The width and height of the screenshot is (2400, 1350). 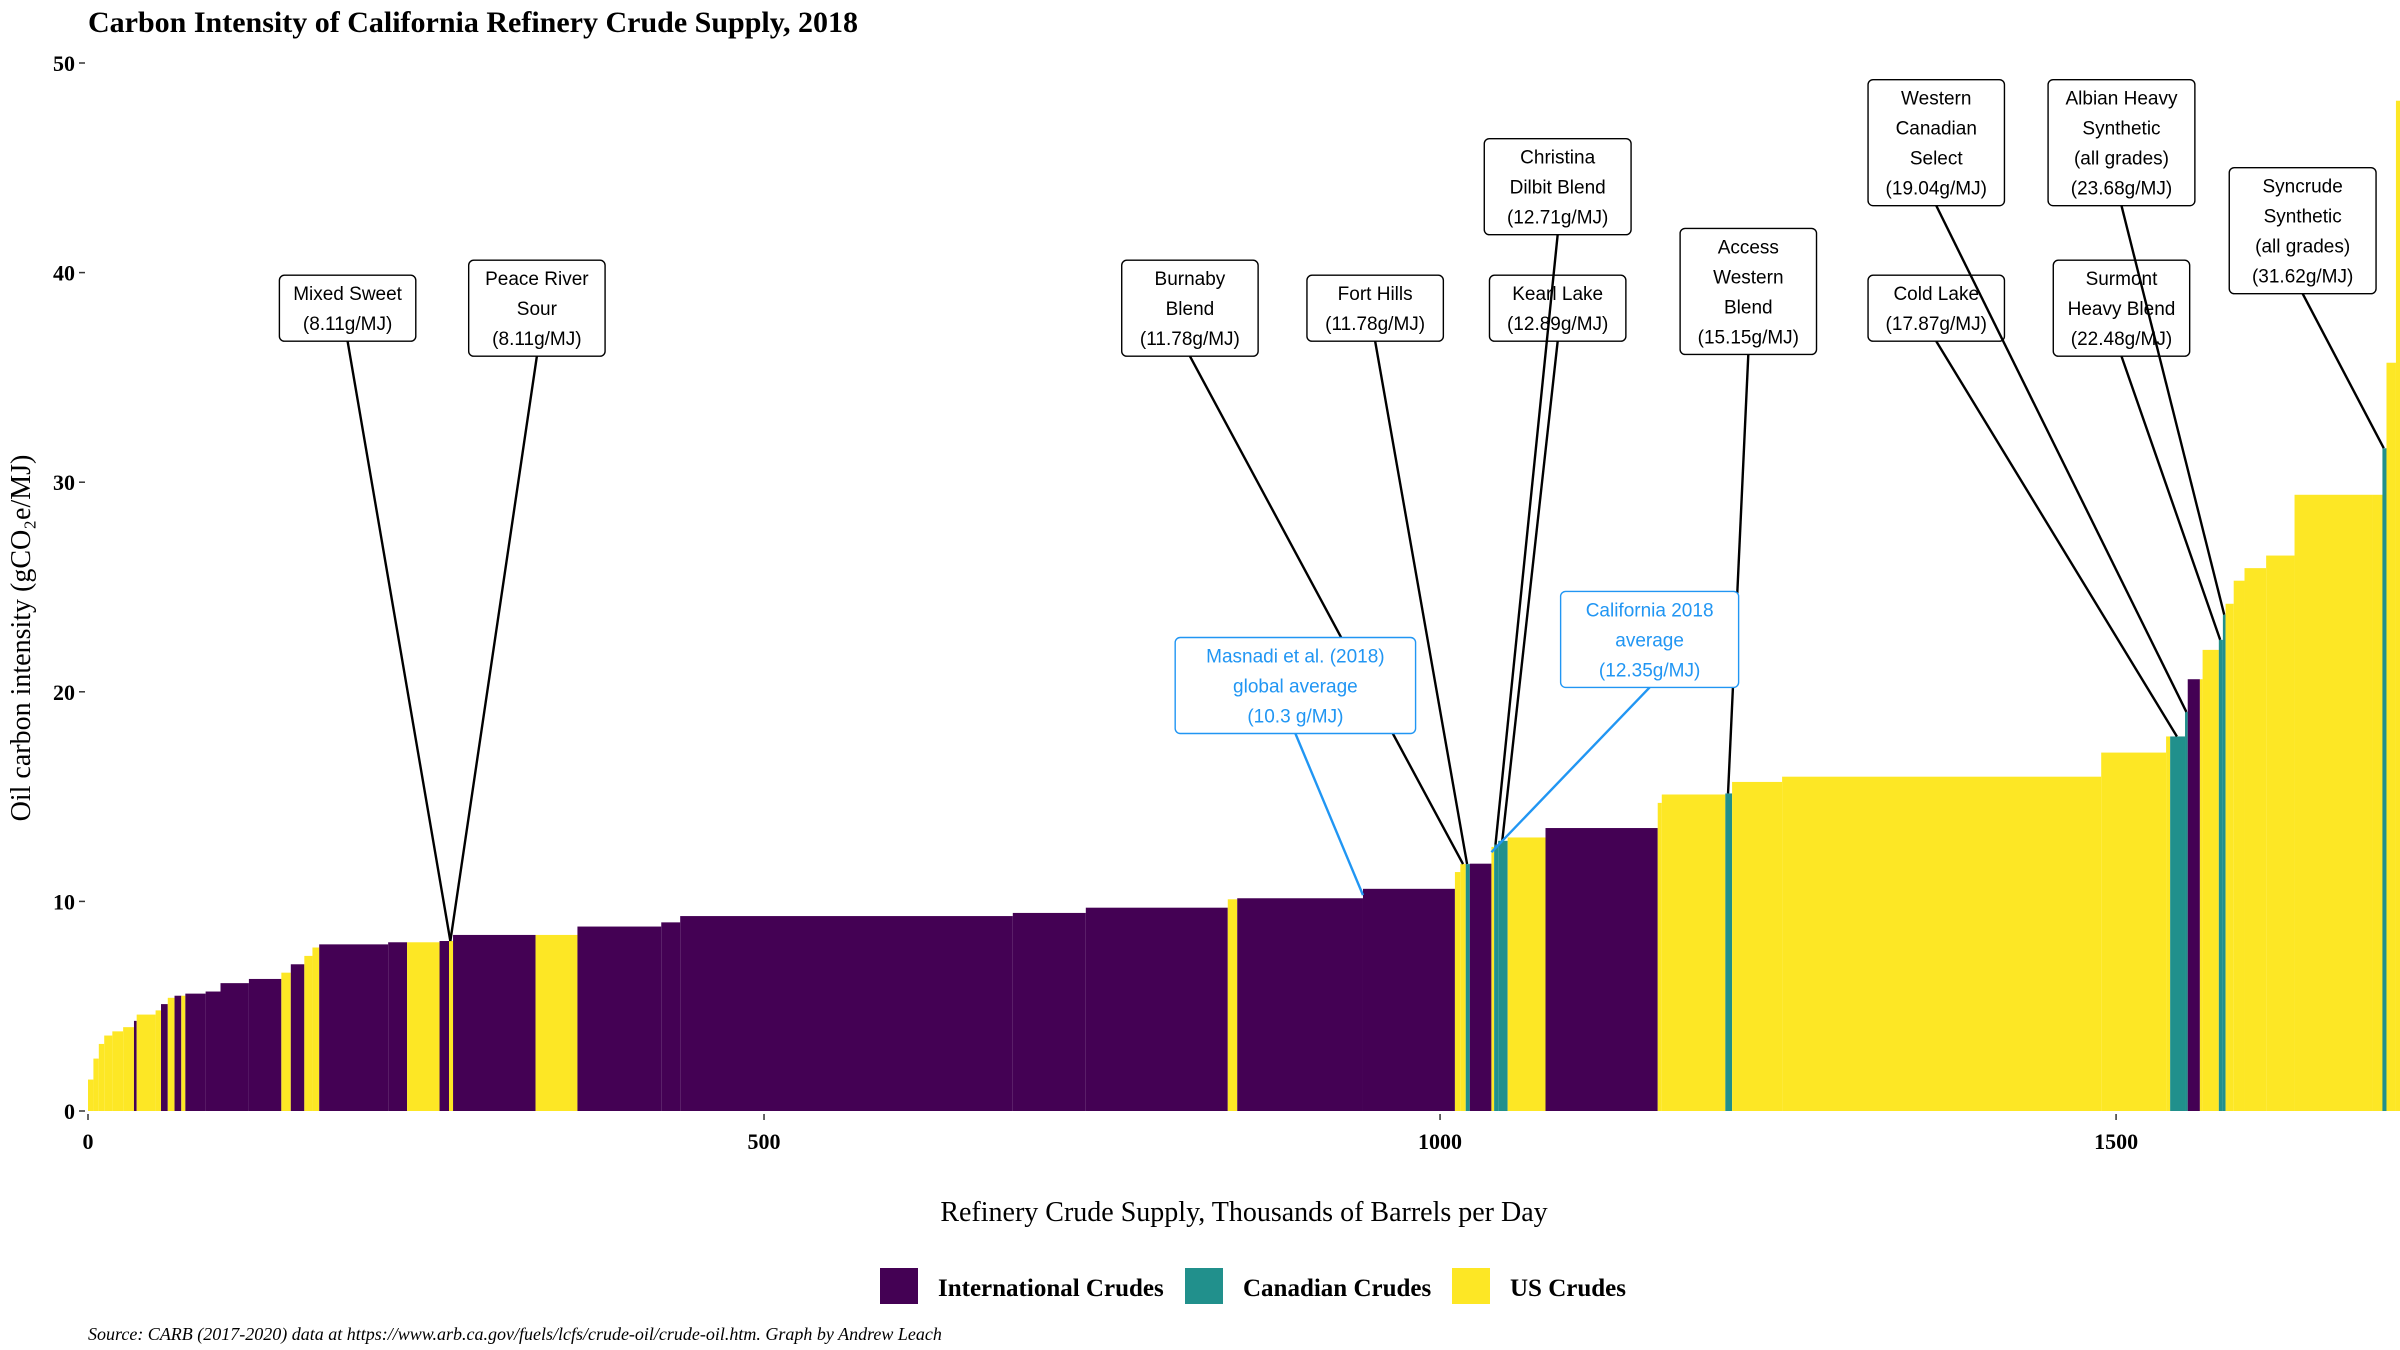 What do you see at coordinates (2122, 99) in the screenshot?
I see `annotation-text: Albian Heavy` at bounding box center [2122, 99].